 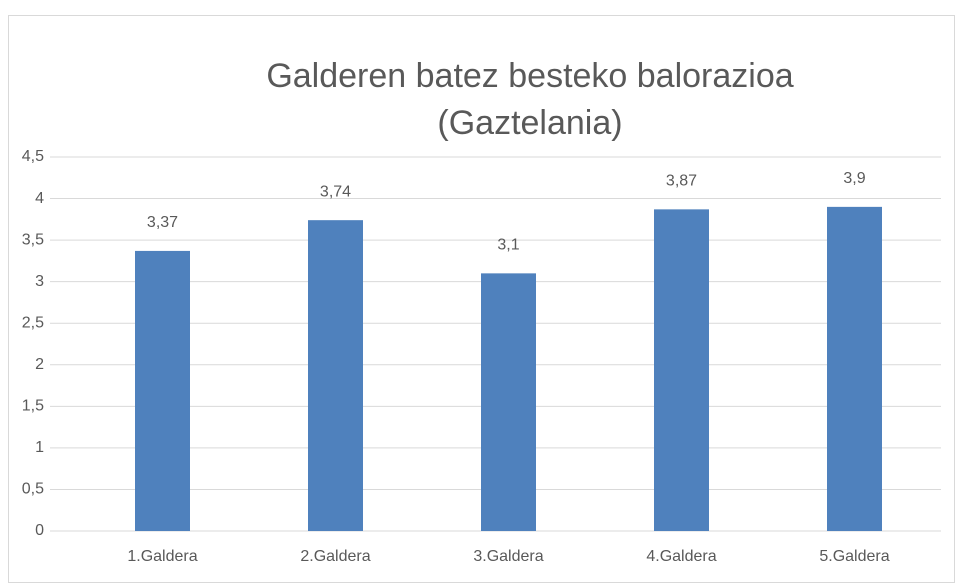 What do you see at coordinates (529, 76) in the screenshot?
I see `chart-title: Galderen batez besteko balorazioa` at bounding box center [529, 76].